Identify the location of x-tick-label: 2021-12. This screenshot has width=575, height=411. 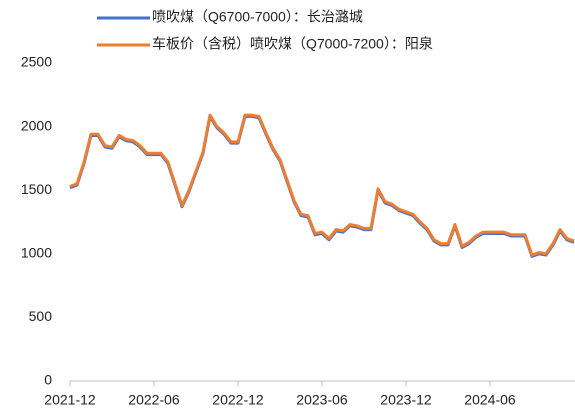
(70, 400).